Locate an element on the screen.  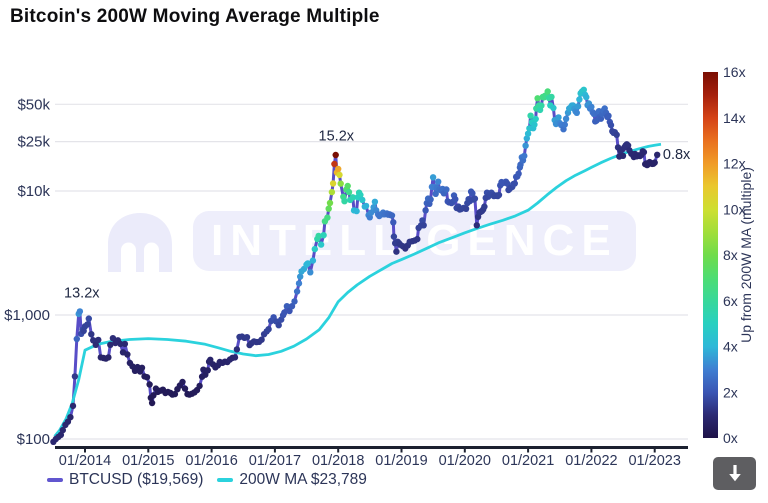
svg-text: 10x is located at coordinates (734, 209).